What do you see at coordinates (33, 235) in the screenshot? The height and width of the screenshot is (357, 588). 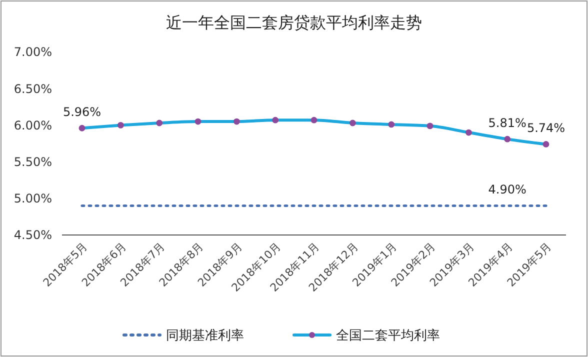 I see `y-tick-label: 4.50%` at bounding box center [33, 235].